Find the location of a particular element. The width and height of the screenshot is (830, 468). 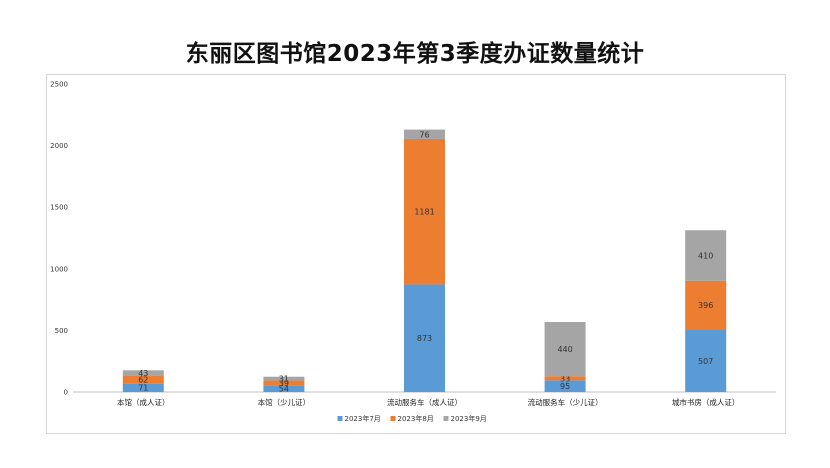

y-tick-label: 1000 is located at coordinates (59, 269).